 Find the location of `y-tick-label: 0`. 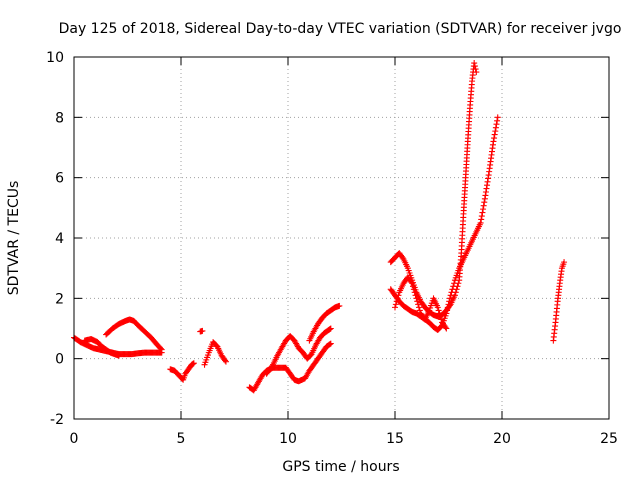

y-tick-label: 0 is located at coordinates (59, 360).